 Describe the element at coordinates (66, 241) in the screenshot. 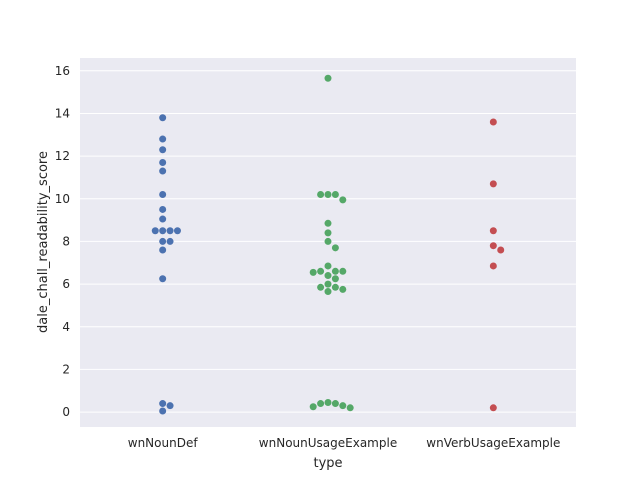

I see `y-tick-label: 8` at that location.